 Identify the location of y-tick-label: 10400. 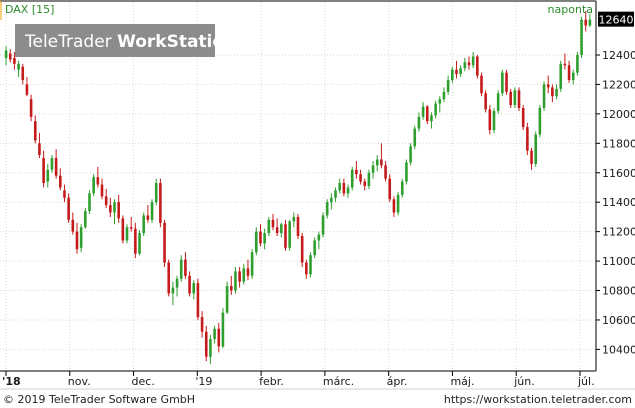
(618, 349).